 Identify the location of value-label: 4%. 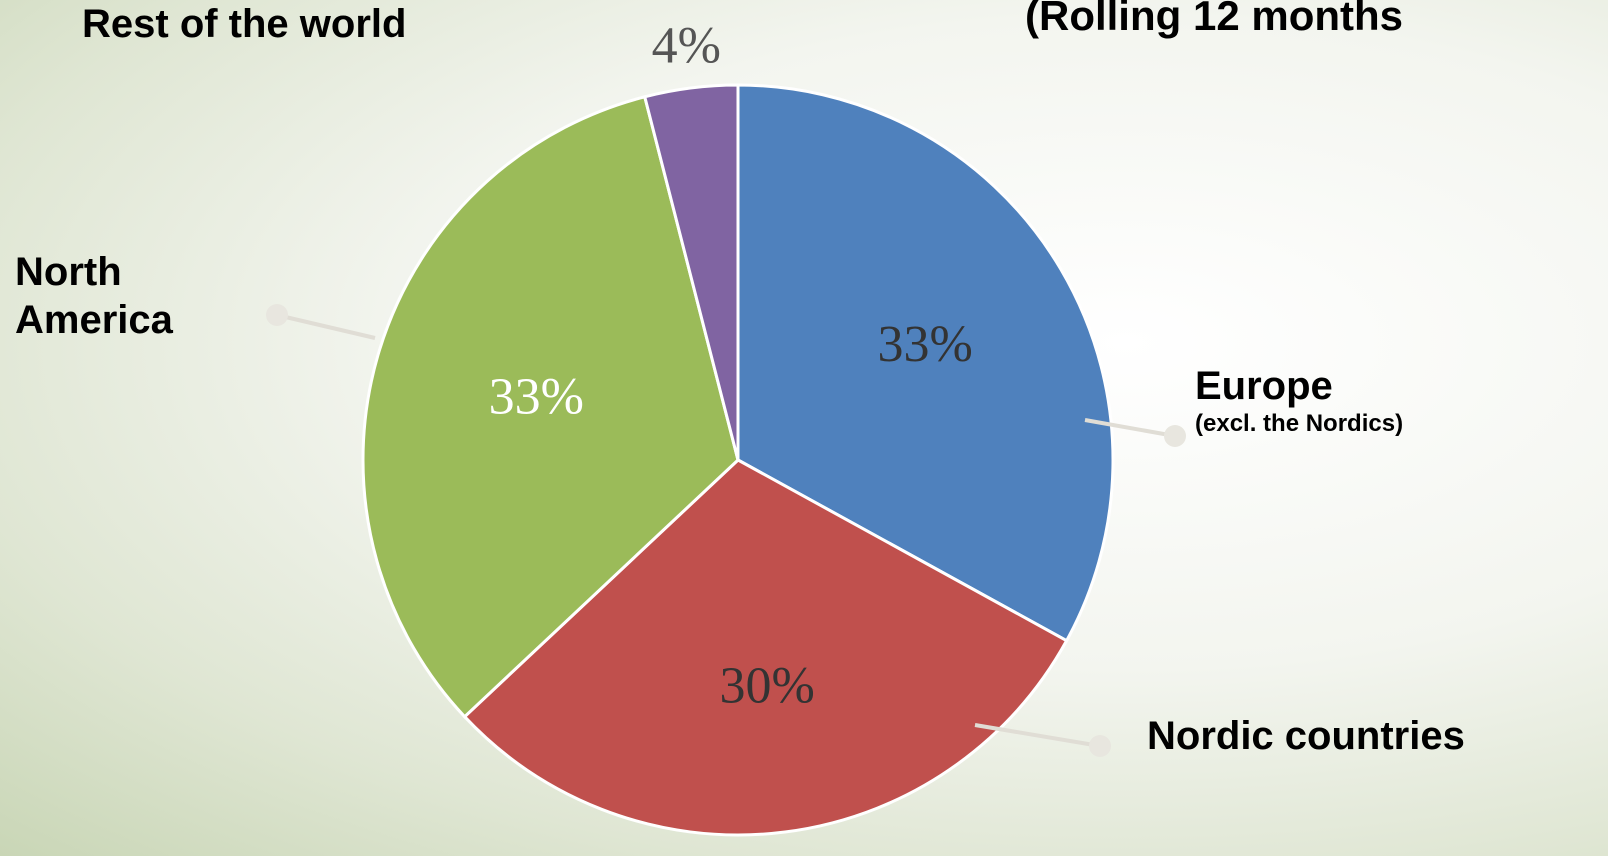
(686, 46).